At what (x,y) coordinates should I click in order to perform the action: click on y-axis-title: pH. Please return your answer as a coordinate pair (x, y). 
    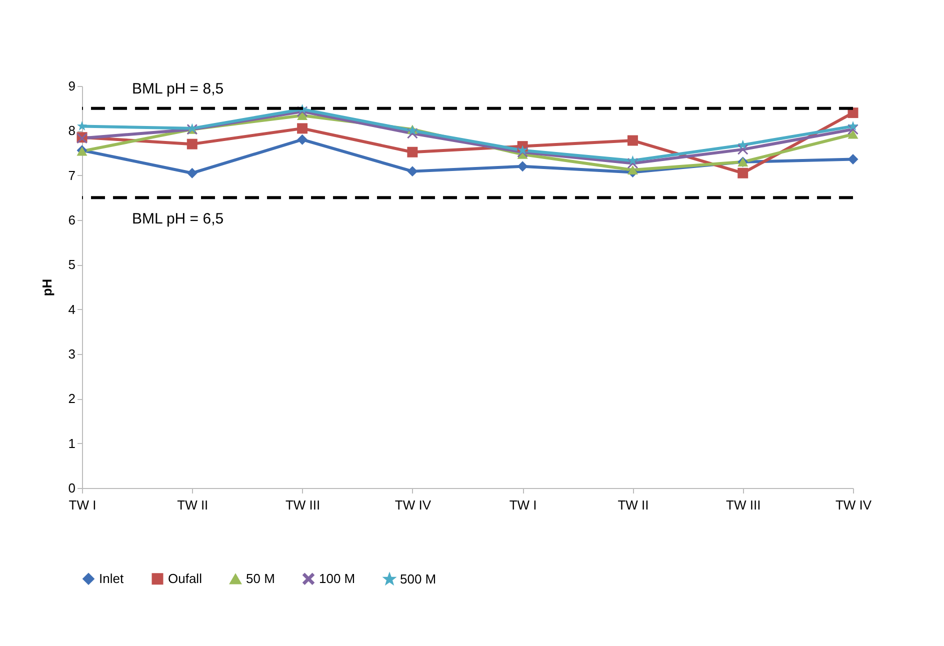
    Looking at the image, I should click on (46, 287).